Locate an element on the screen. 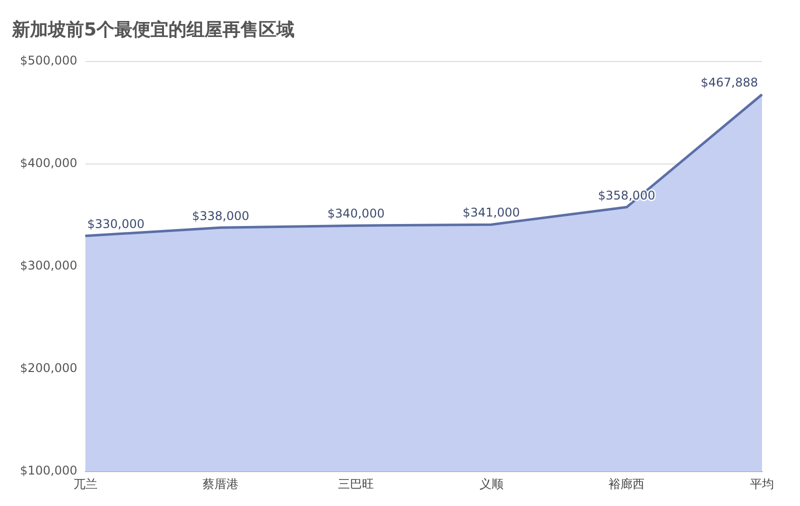 This screenshot has height=506, width=800. data-label: $330,000 is located at coordinates (116, 223).